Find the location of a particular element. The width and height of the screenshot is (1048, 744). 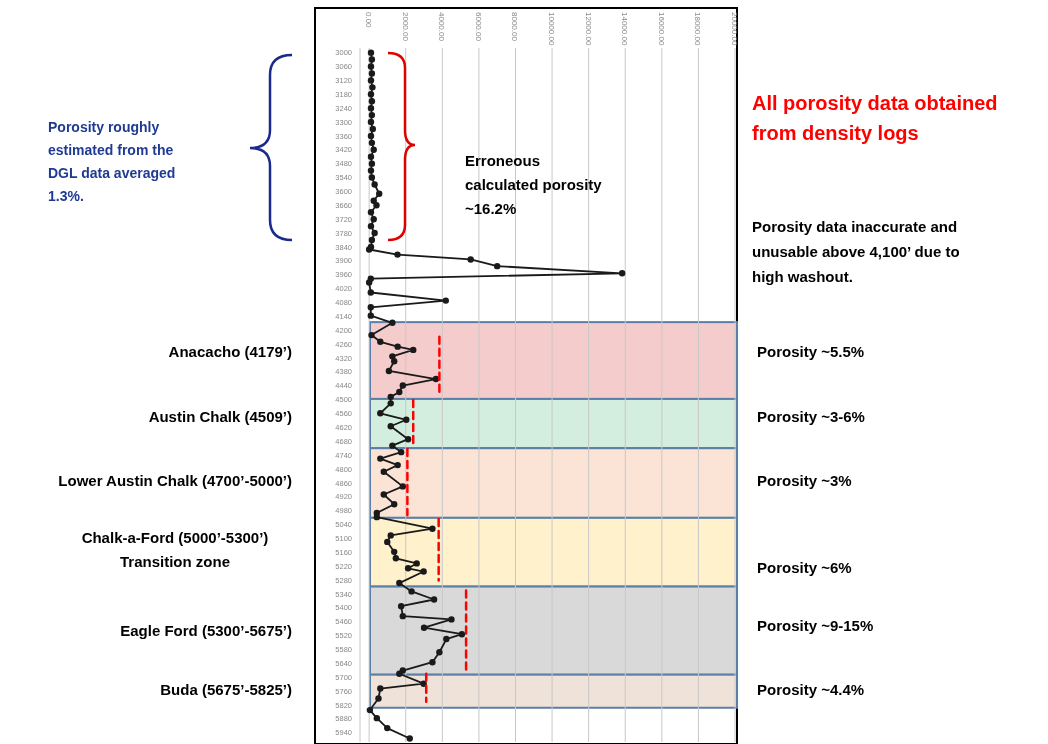

text: Porosity ~6% is located at coordinates (804, 567).